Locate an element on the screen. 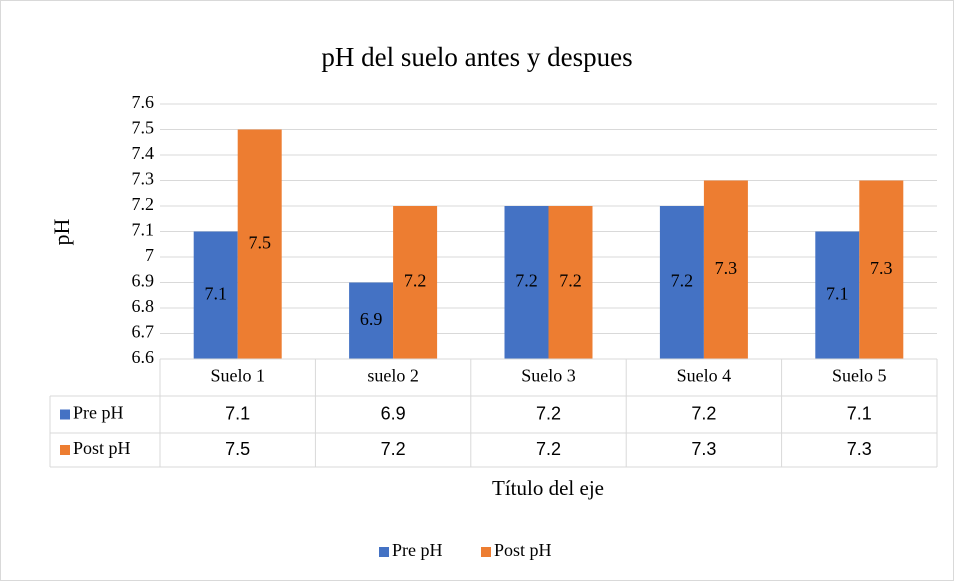 The height and width of the screenshot is (581, 954). y-tick-label: 7.3 is located at coordinates (143, 179).